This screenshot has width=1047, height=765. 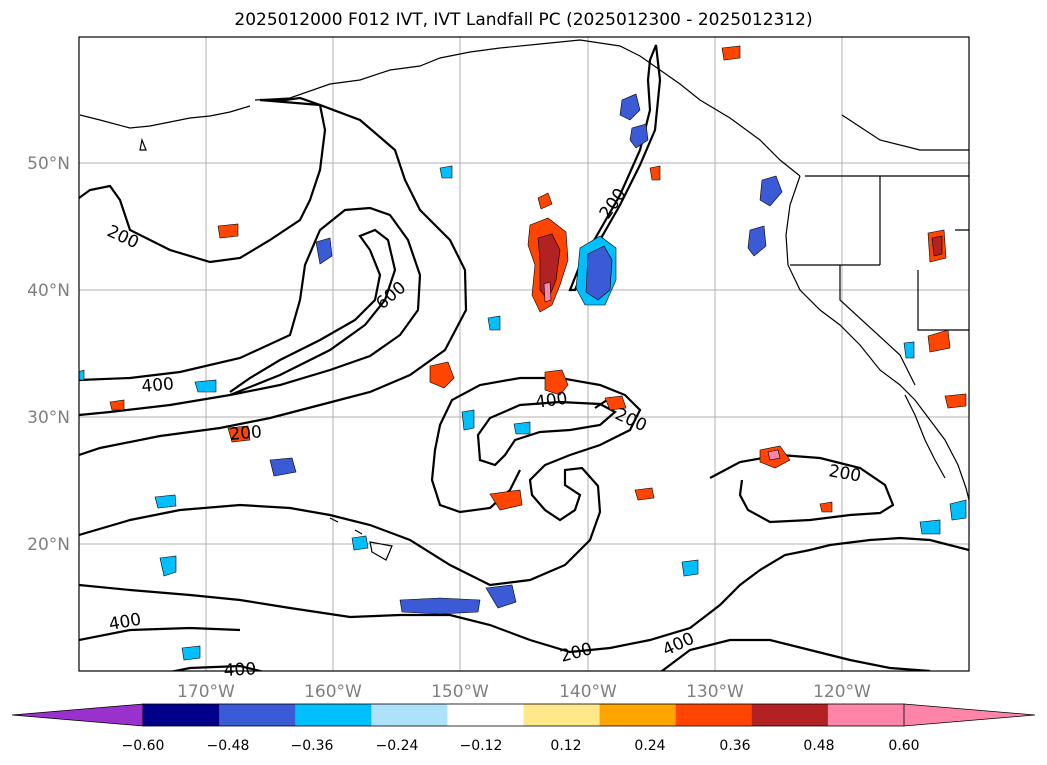 I want to click on baja-coast, so click(x=925, y=436).